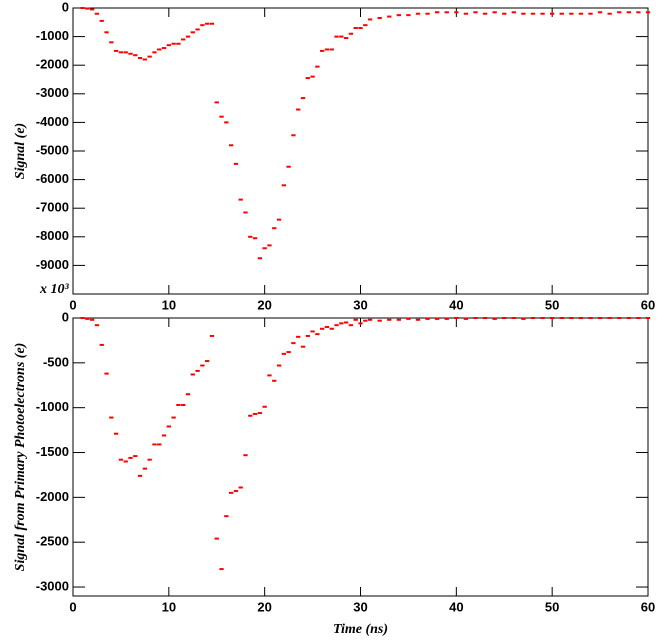 This screenshot has width=664, height=643. Describe the element at coordinates (54, 289) in the screenshot. I see `axis-multiplier: x 10³` at that location.